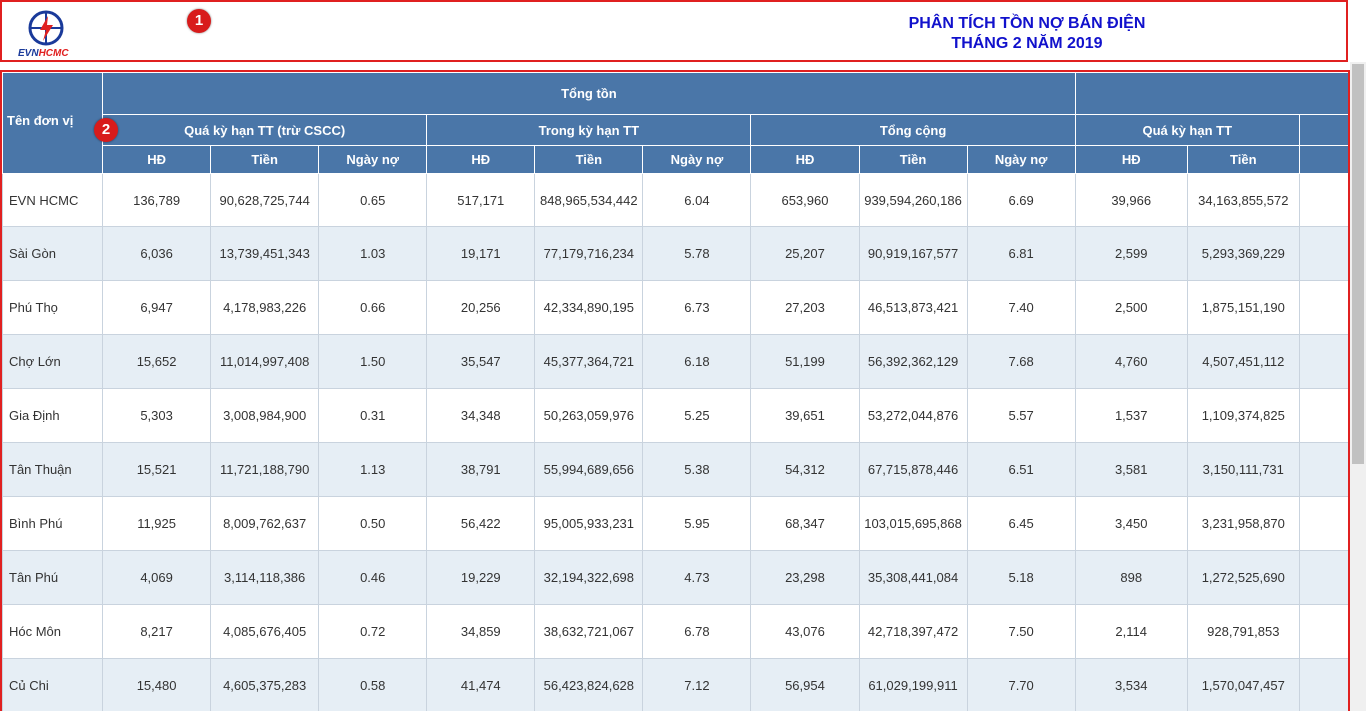  I want to click on value-cell: 42,718,397,472, so click(913, 631).